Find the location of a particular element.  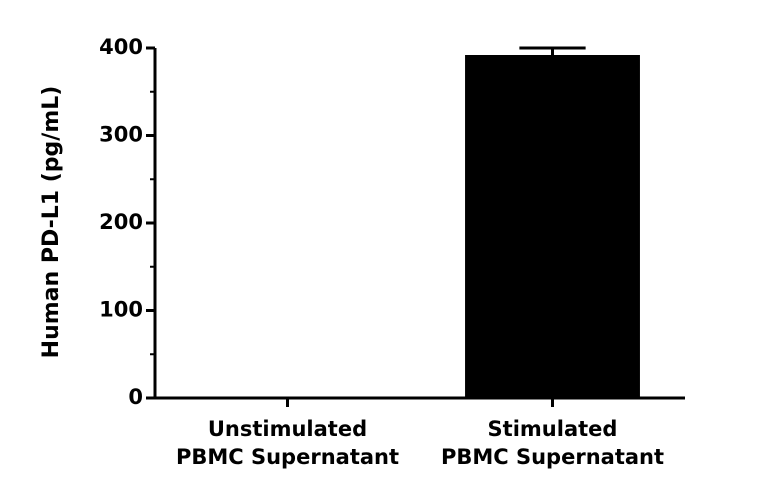

x-tick-label: Unstimulated is located at coordinates (287, 429).